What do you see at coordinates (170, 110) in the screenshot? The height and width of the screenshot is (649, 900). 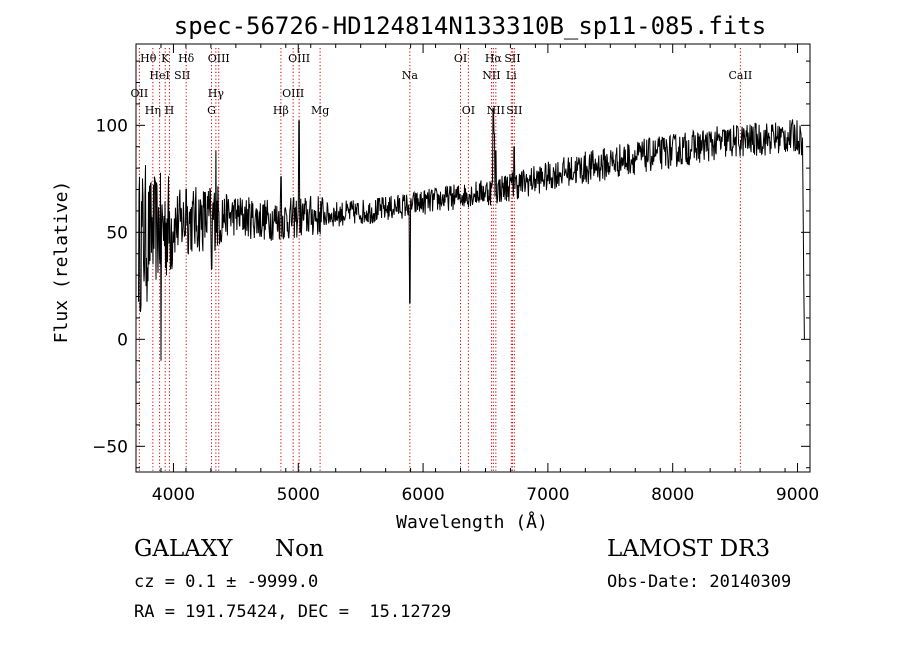 I see `line-label: H` at bounding box center [170, 110].